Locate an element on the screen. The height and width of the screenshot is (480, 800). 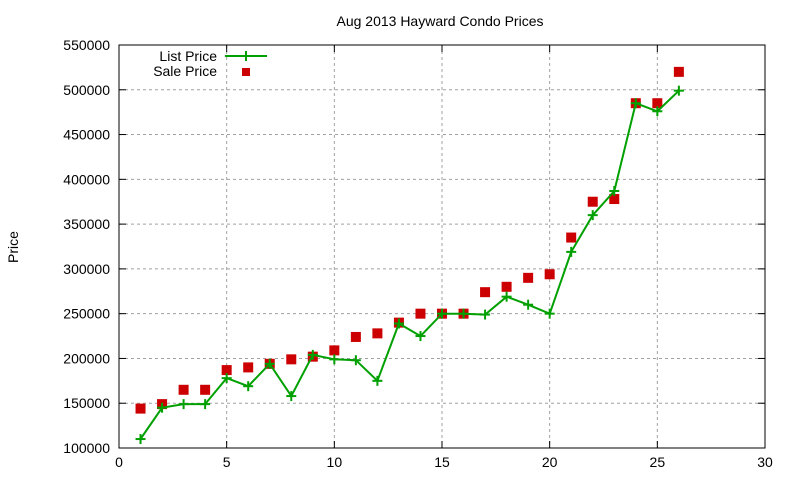
legend-square-marker is located at coordinates (246, 72).